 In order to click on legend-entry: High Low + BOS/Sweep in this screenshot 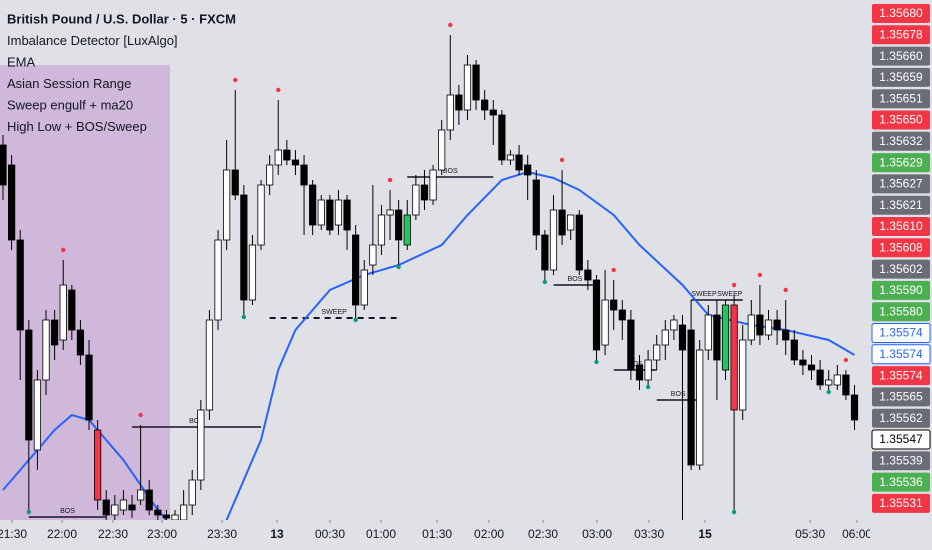, I will do `click(77, 126)`.